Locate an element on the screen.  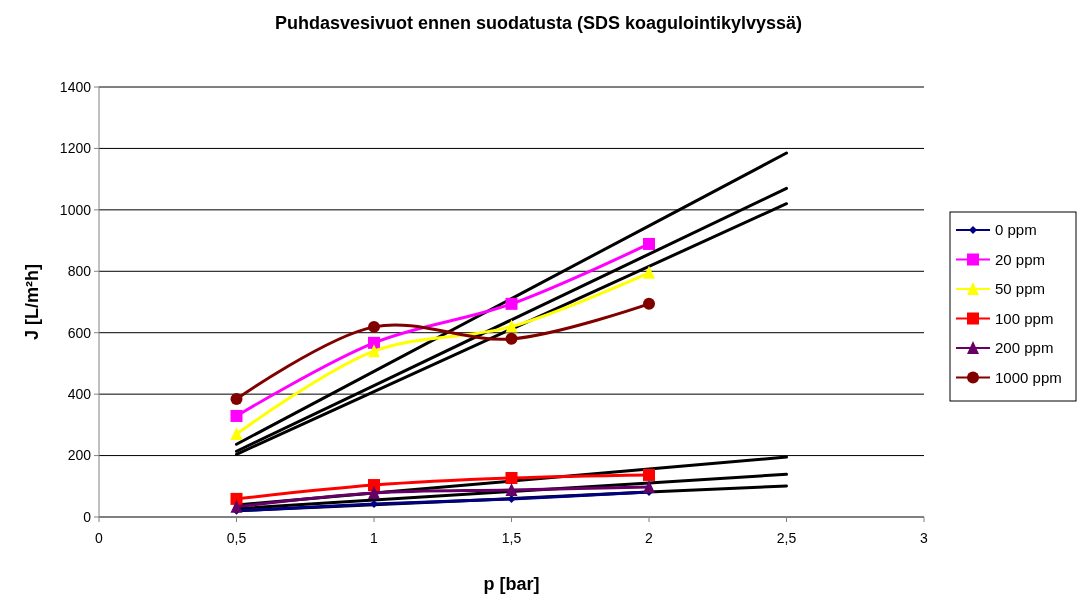
y-tick-label: 1400 is located at coordinates (75, 86).